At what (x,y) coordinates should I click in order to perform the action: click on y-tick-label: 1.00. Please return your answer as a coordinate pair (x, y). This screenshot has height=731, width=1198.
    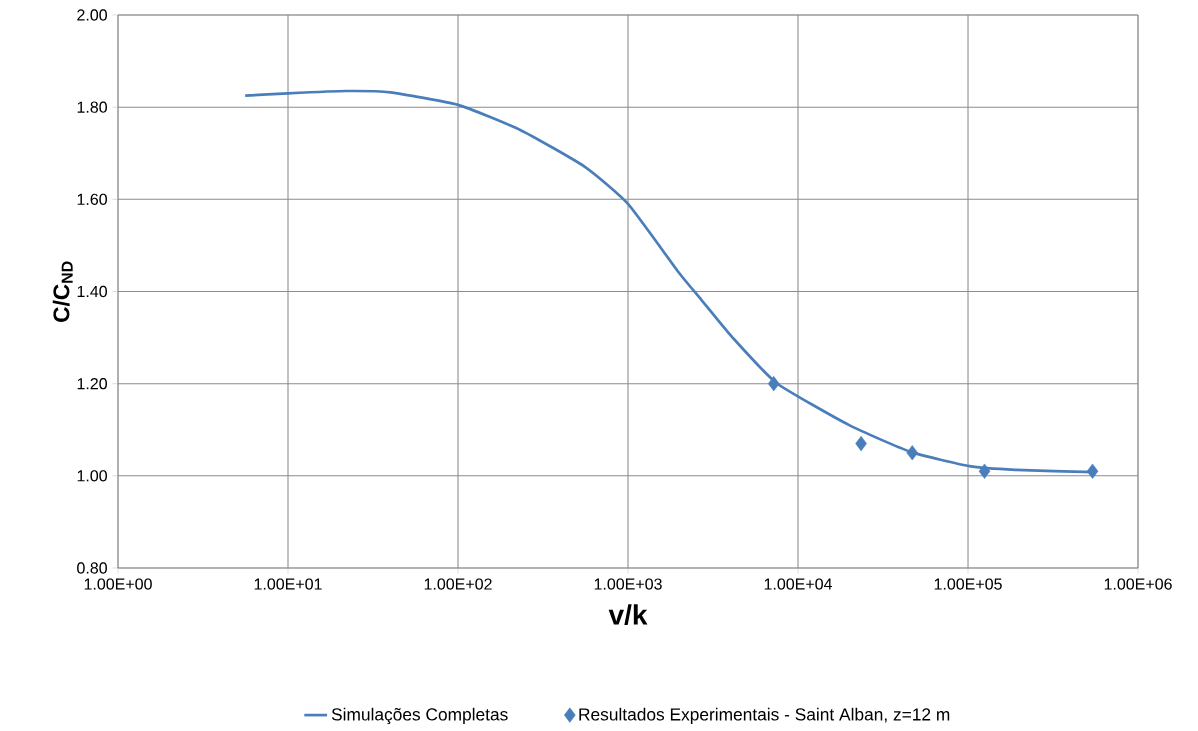
    Looking at the image, I should click on (92, 476).